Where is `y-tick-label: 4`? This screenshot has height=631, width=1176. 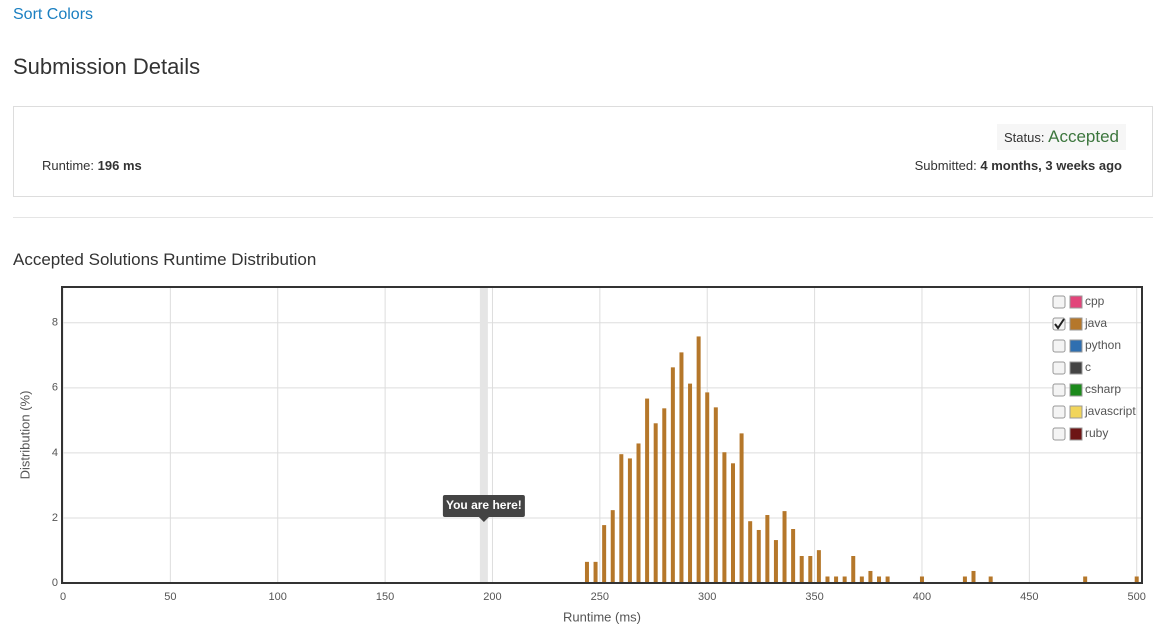
y-tick-label: 4 is located at coordinates (55, 453).